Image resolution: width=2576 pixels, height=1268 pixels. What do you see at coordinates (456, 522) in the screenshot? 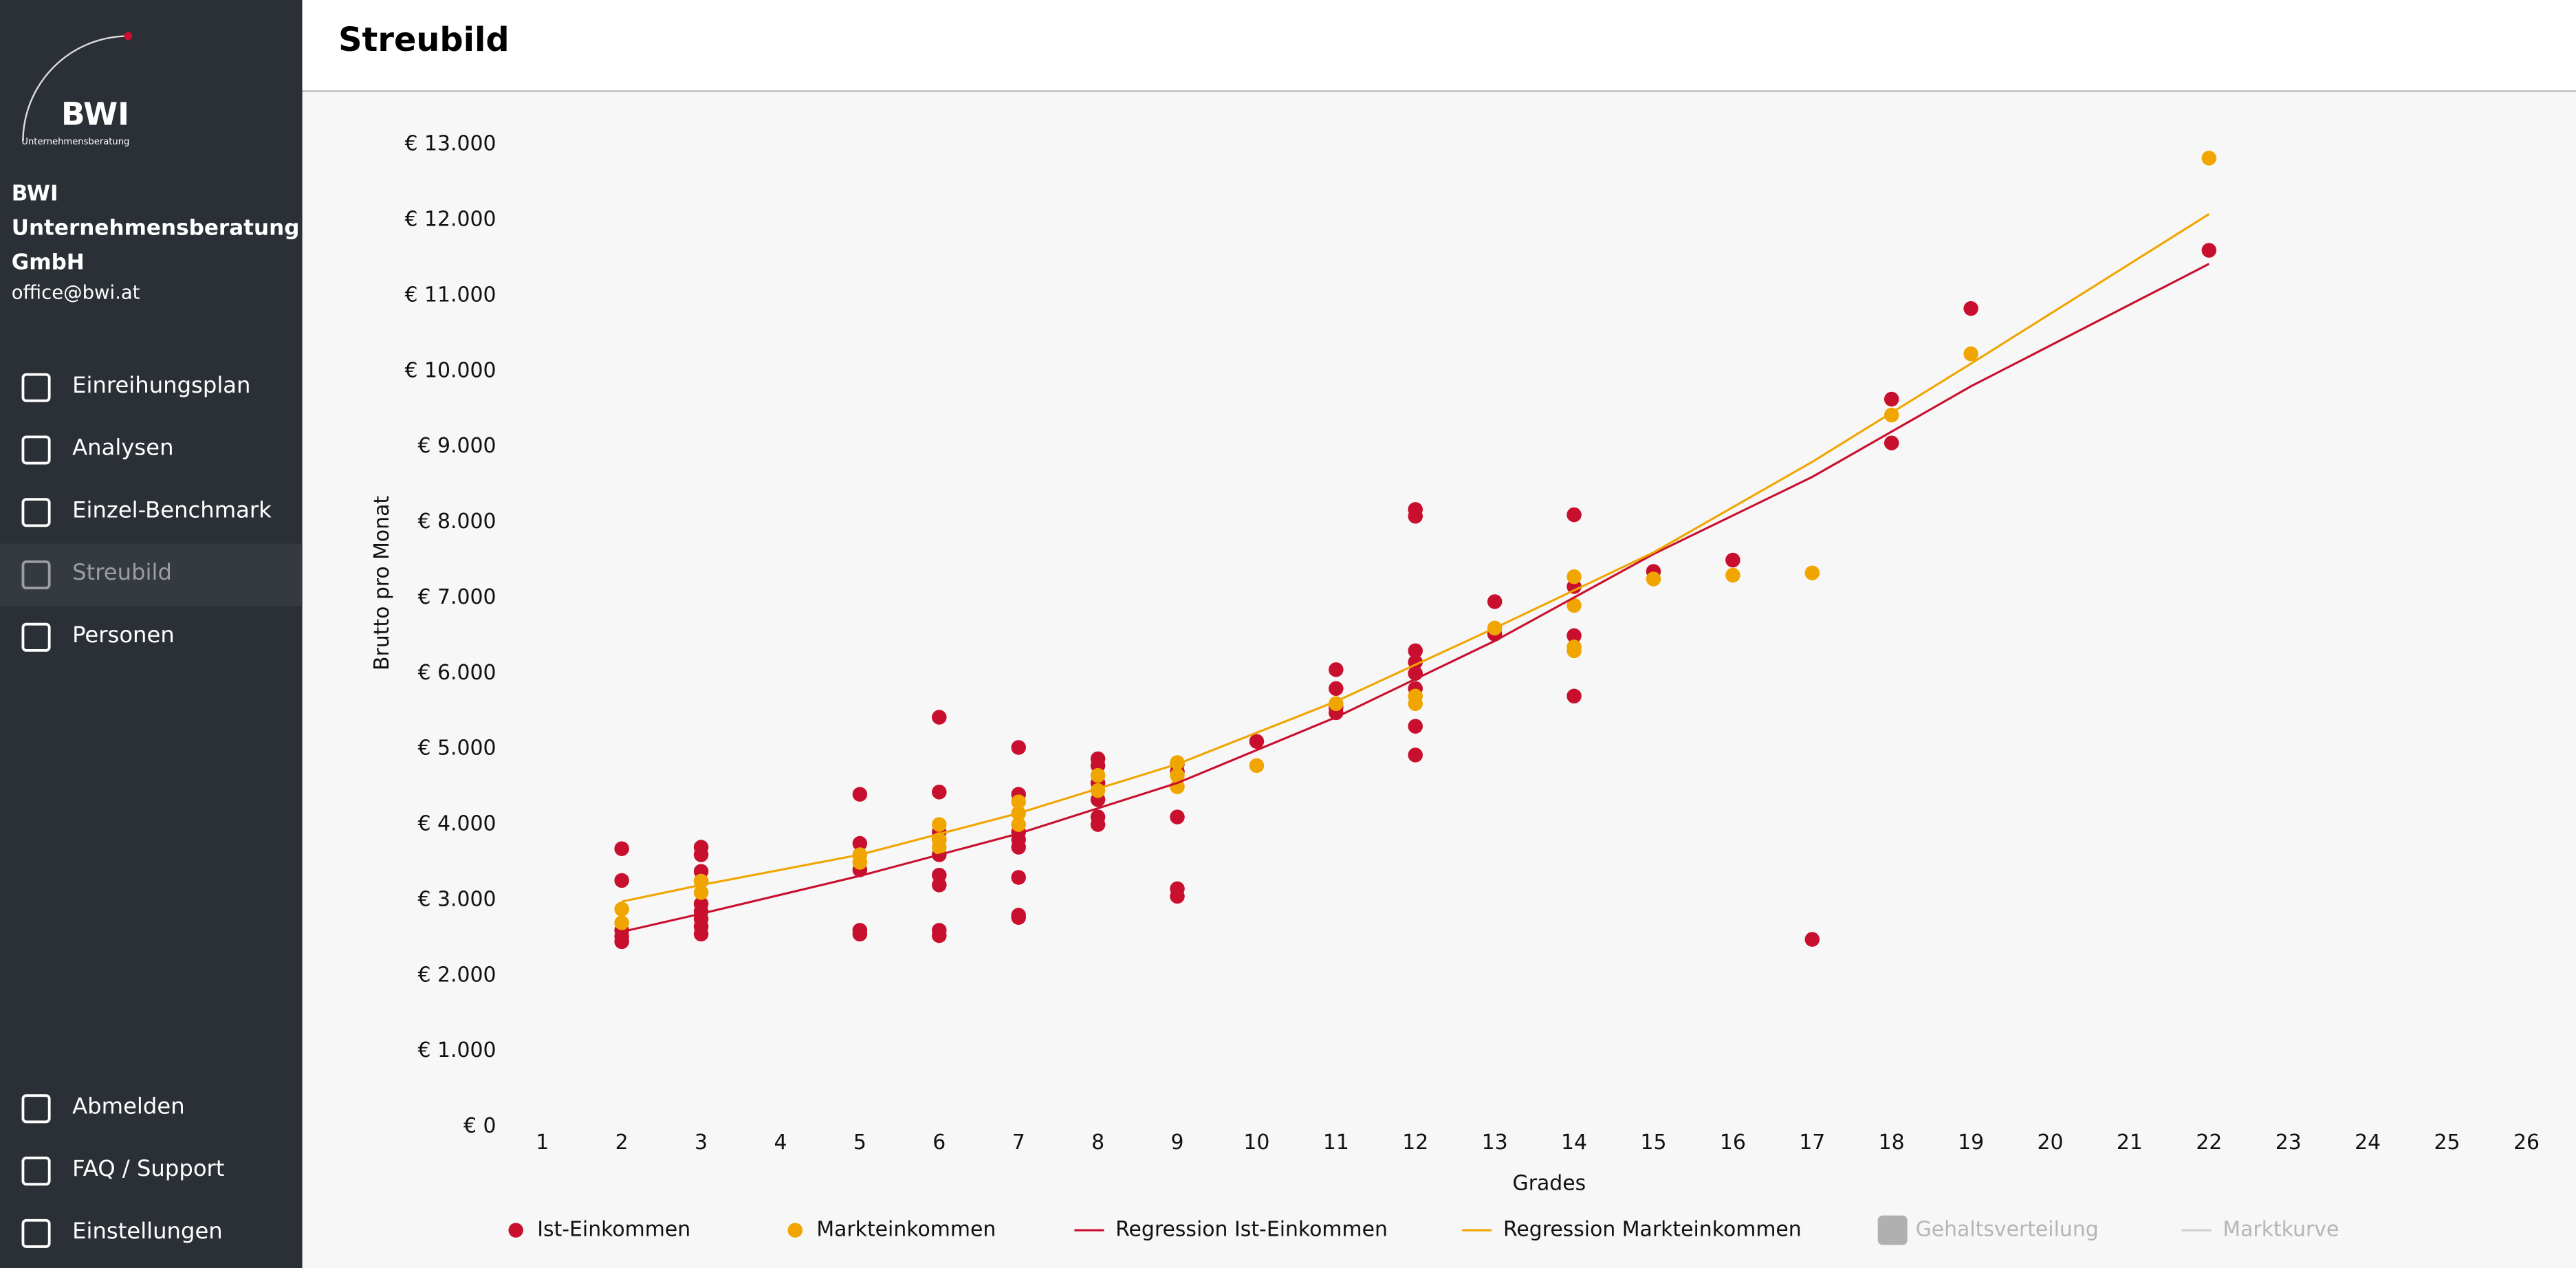
I see `y-tick-label: € 8.000` at bounding box center [456, 522].